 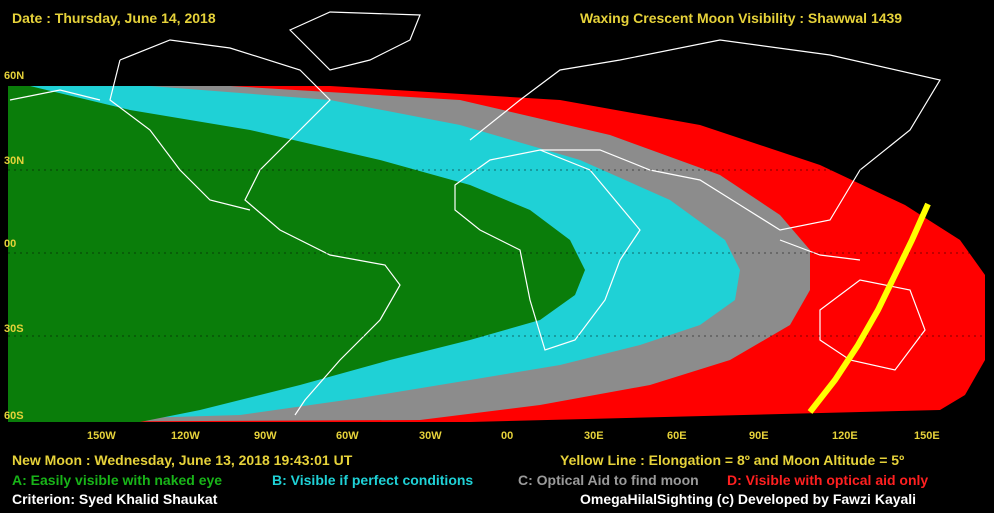 I want to click on lon-label-120e: 120E, so click(x=845, y=436).